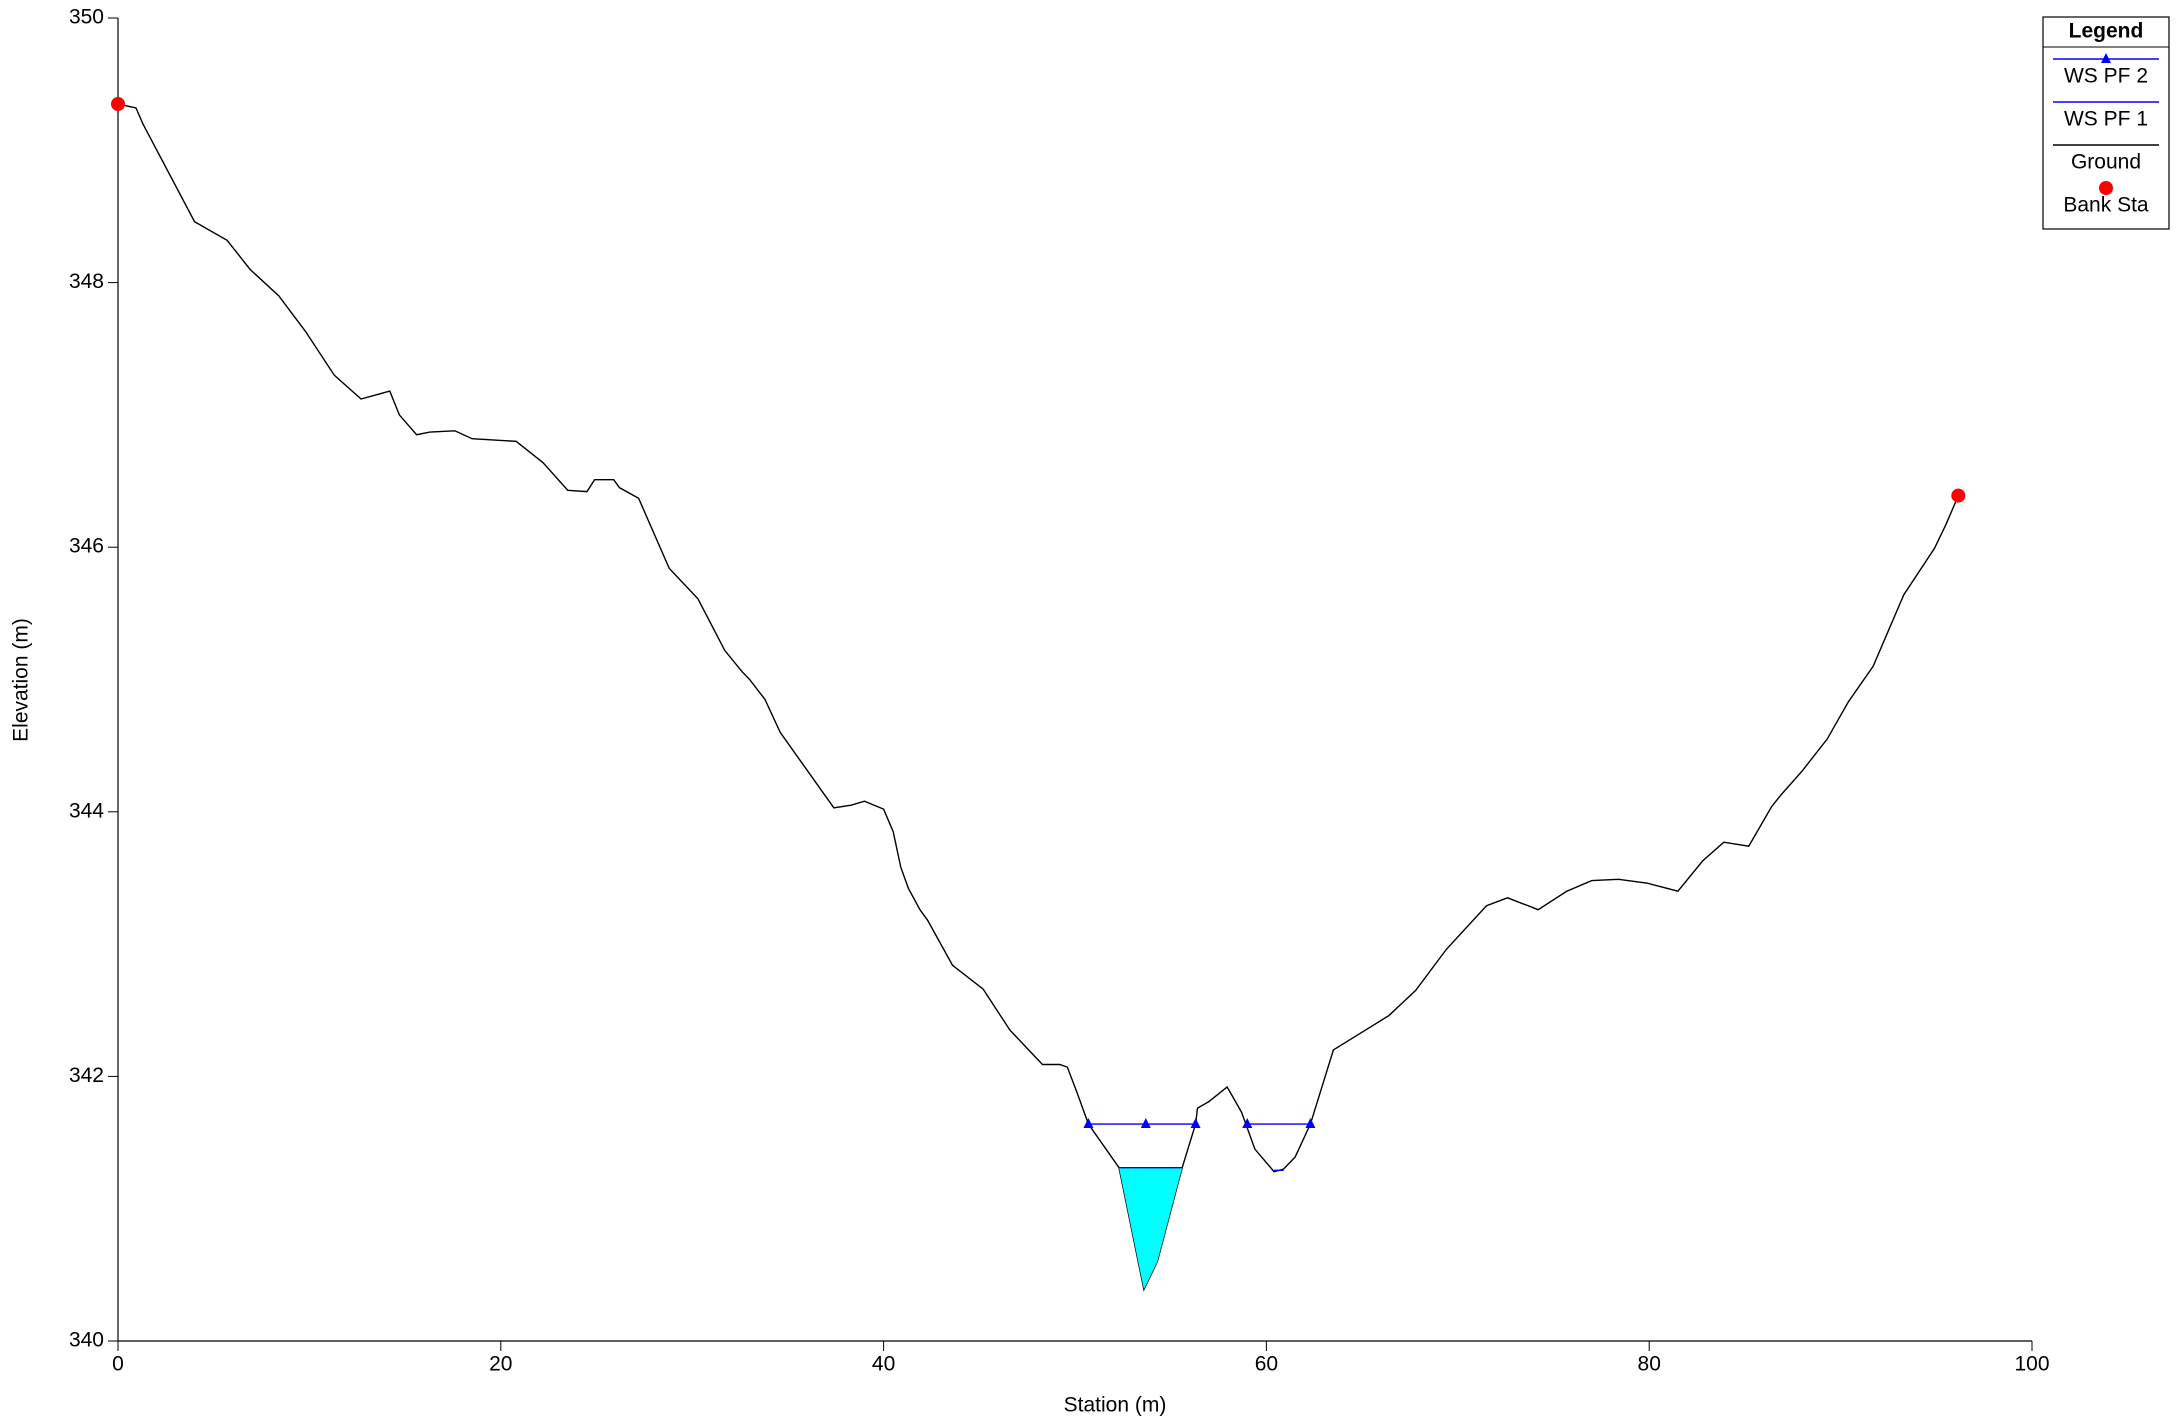 Image resolution: width=2179 pixels, height=1420 pixels. I want to click on x-tick-label: 0, so click(118, 1364).